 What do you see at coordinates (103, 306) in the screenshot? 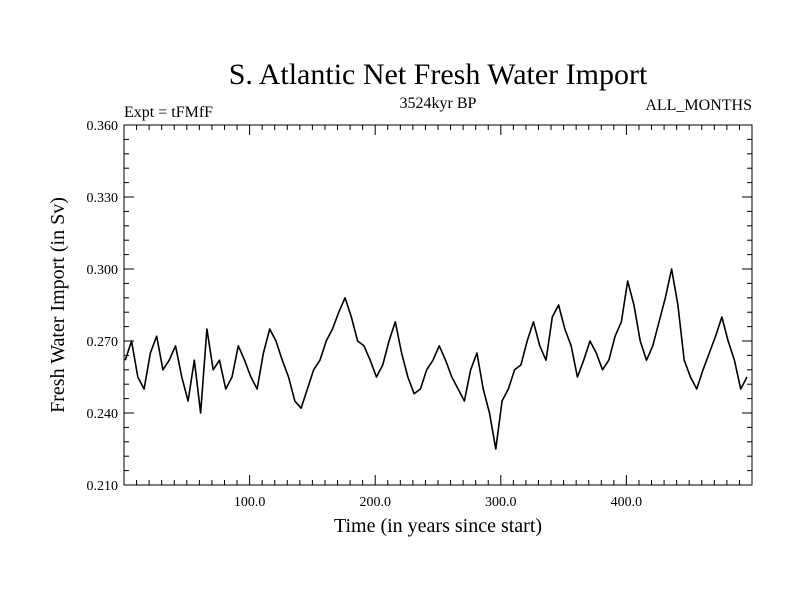
I see `y-axis-tick-labels: 0.210 0.240 0.270 0.300 0.330 0.360` at bounding box center [103, 306].